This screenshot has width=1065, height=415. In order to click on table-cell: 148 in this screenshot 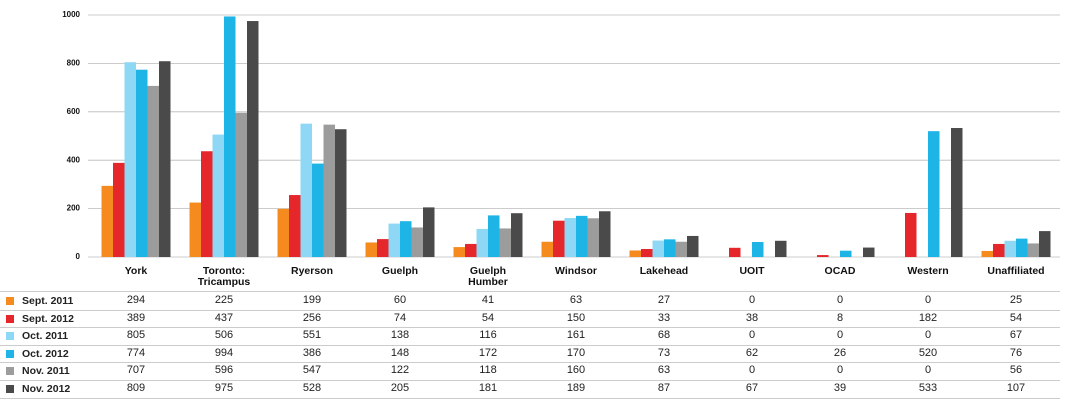, I will do `click(400, 352)`.